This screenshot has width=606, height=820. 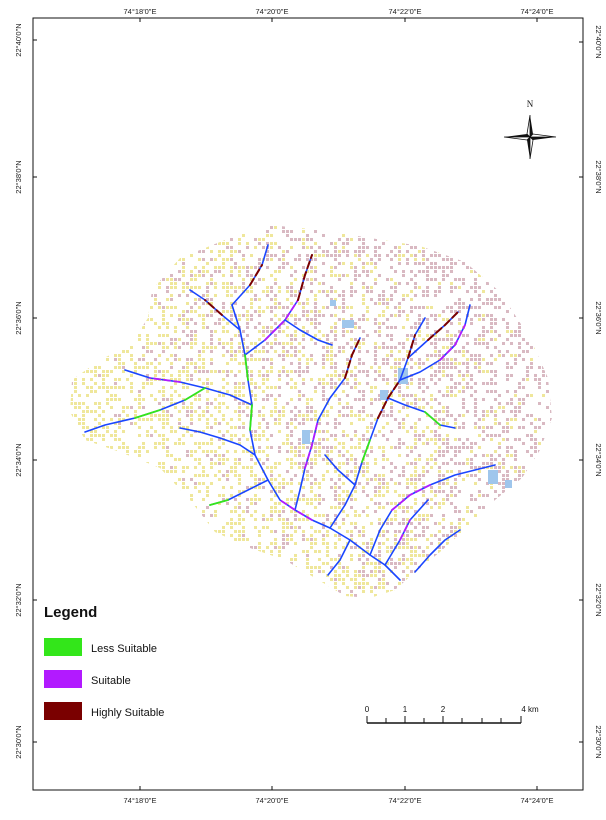 What do you see at coordinates (537, 800) in the screenshot?
I see `bottom-lon-label-4: 74°24'0"E` at bounding box center [537, 800].